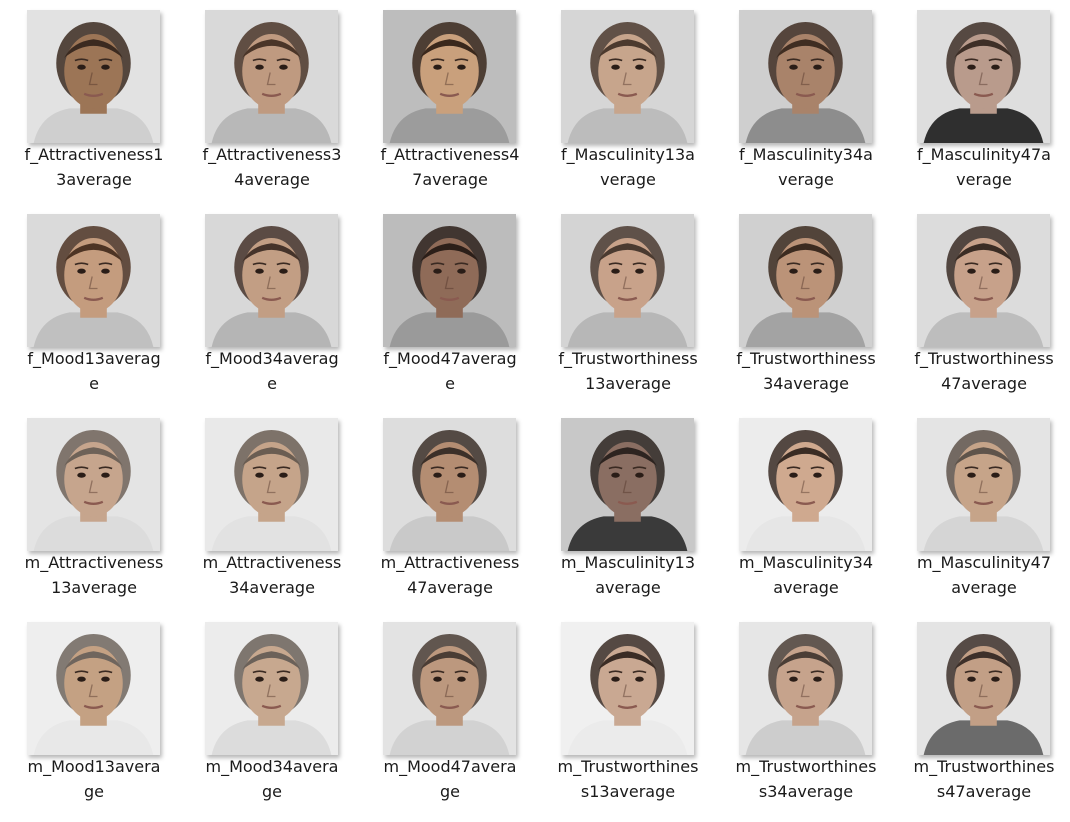 The width and height of the screenshot is (1070, 822). What do you see at coordinates (450, 179) in the screenshot?
I see `file-name-line-2: 7average` at bounding box center [450, 179].